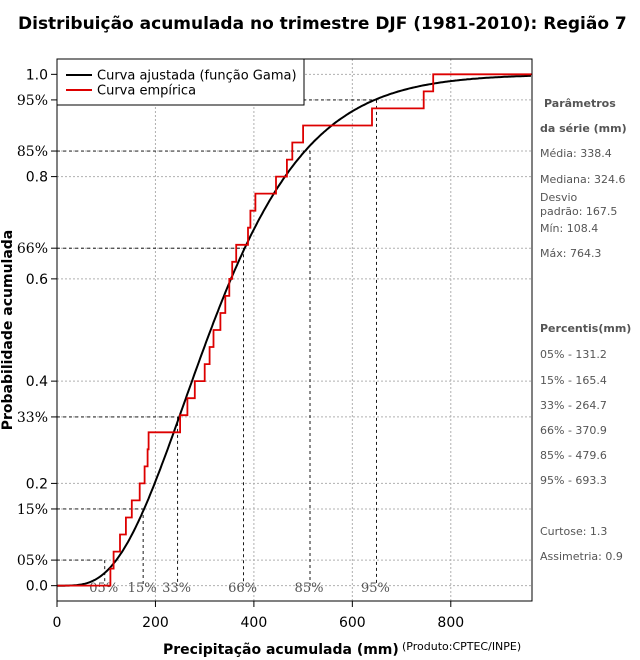 This screenshot has height=660, width=640. What do you see at coordinates (581, 556) in the screenshot?
I see `stat-assimetria: Assimetria: 0.9` at bounding box center [581, 556].